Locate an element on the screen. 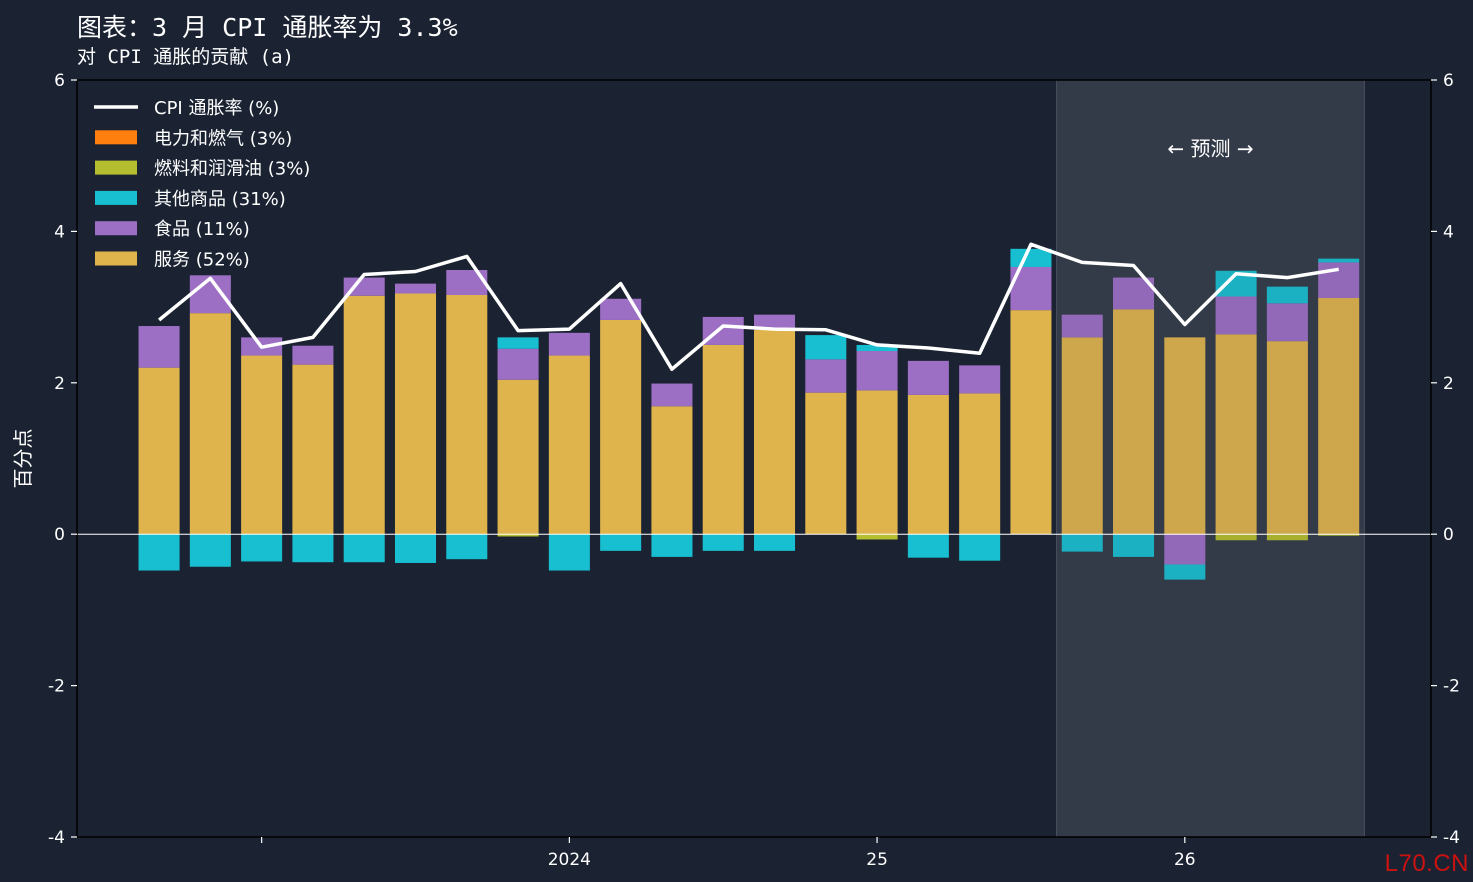 The height and width of the screenshot is (882, 1473). y-tick-label-right: 2 is located at coordinates (1448, 384).